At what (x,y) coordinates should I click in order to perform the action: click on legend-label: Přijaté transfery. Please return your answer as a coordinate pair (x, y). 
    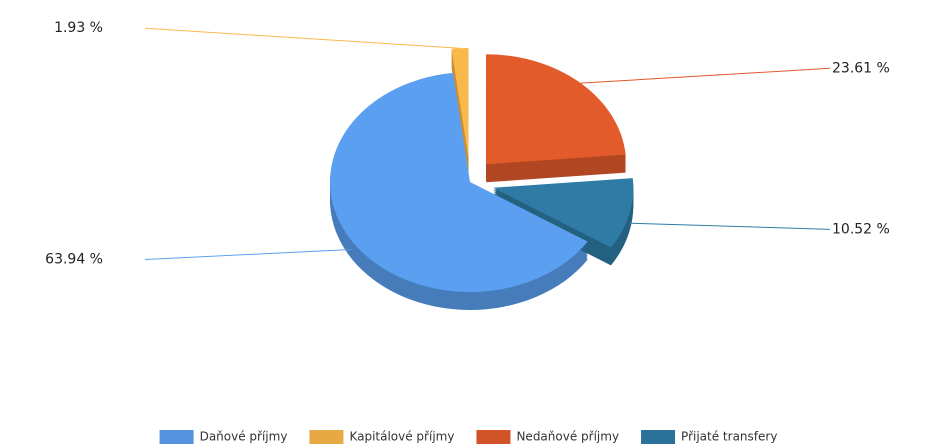
    Looking at the image, I should click on (729, 437).